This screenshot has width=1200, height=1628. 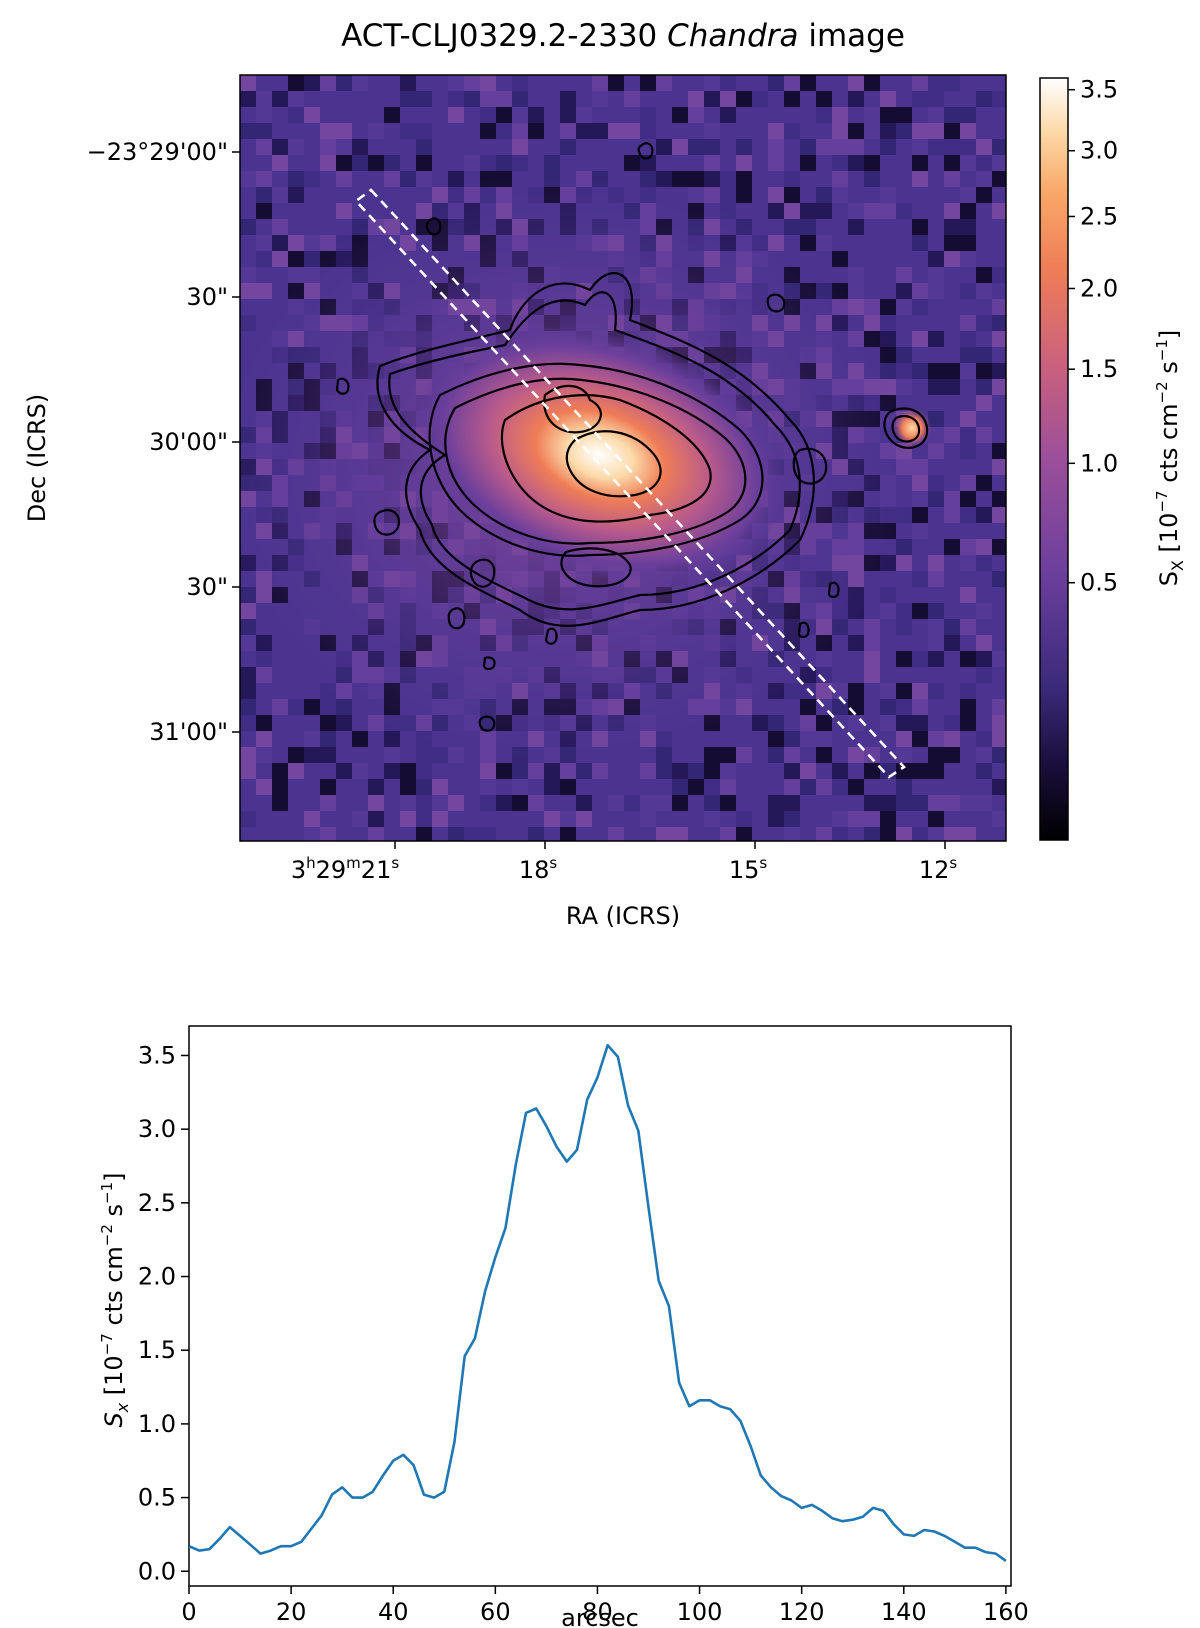 I want to click on y-tick-label: 2.0, so click(x=157, y=1277).